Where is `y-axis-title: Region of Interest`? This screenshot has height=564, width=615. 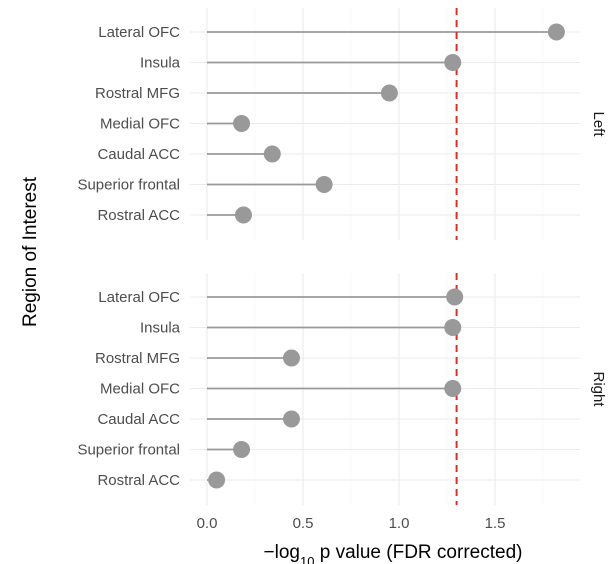
y-axis-title: Region of Interest is located at coordinates (30, 251).